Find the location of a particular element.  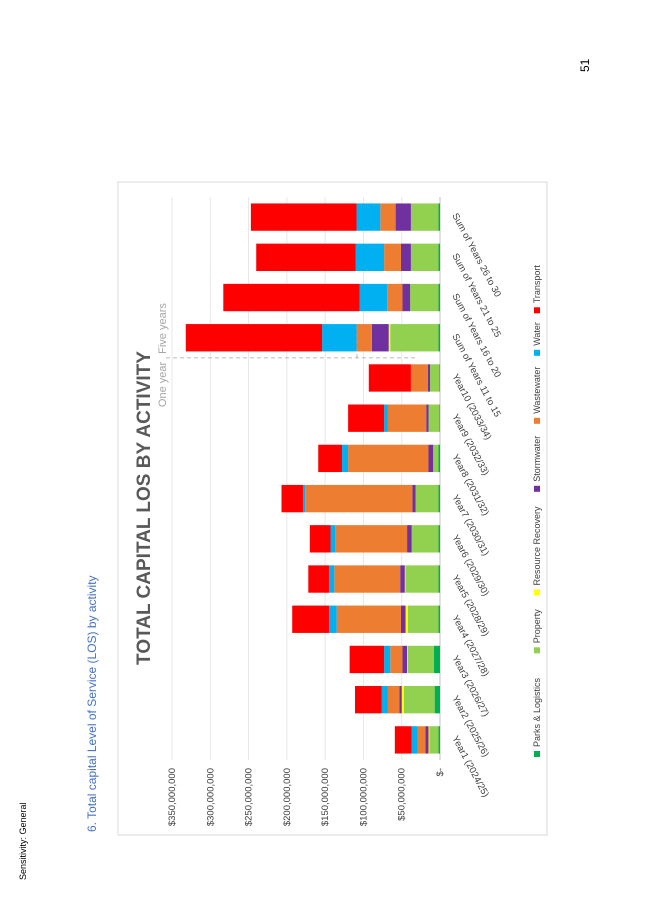

legend-label: Water is located at coordinates (537, 334).